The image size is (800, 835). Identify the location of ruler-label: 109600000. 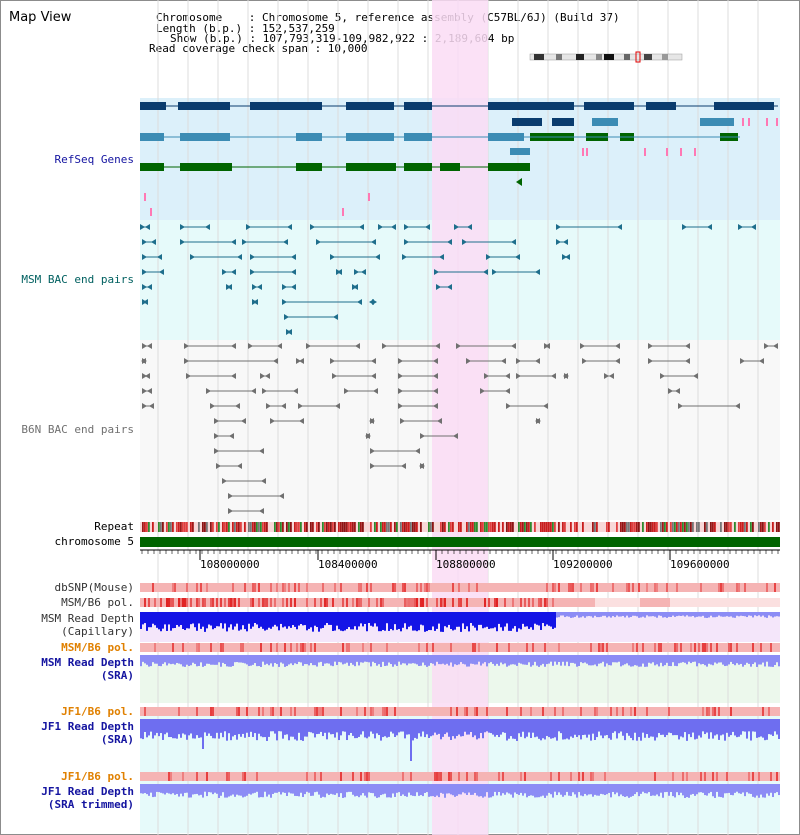
(700, 564).